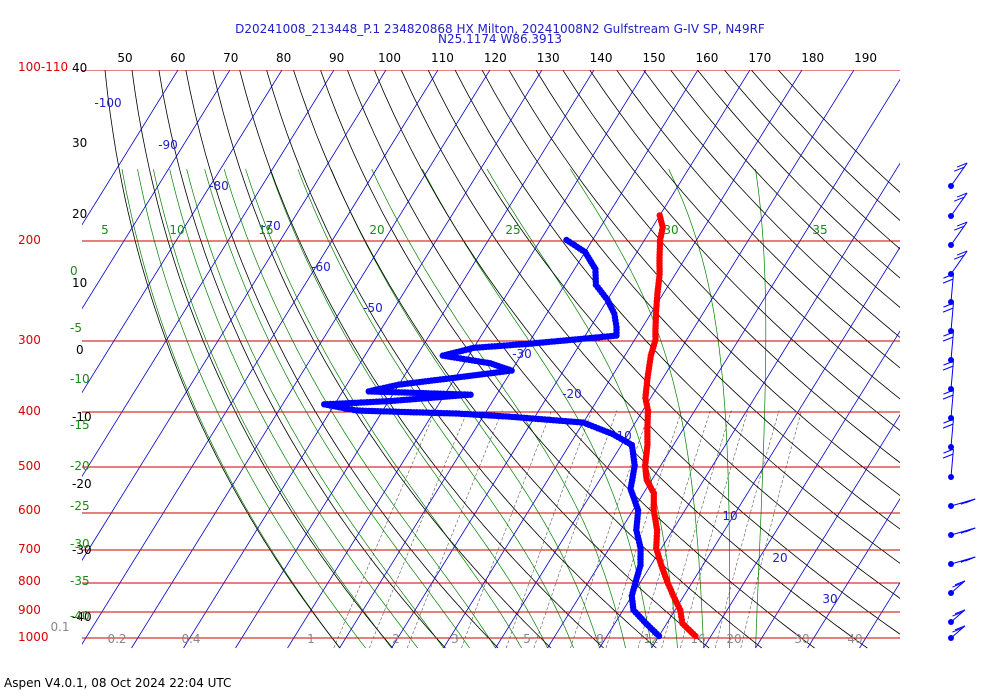  What do you see at coordinates (79, 283) in the screenshot?
I see `altitude-tick-label: 10` at bounding box center [79, 283].